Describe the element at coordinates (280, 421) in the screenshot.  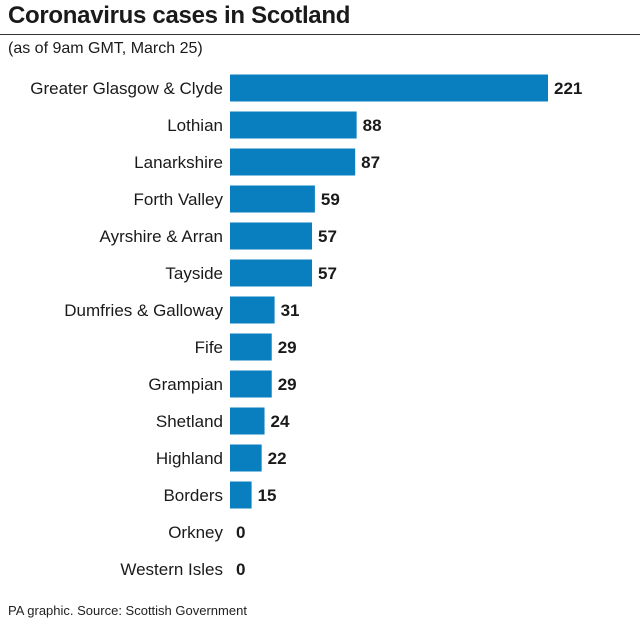
I see `value-label: 24` at that location.